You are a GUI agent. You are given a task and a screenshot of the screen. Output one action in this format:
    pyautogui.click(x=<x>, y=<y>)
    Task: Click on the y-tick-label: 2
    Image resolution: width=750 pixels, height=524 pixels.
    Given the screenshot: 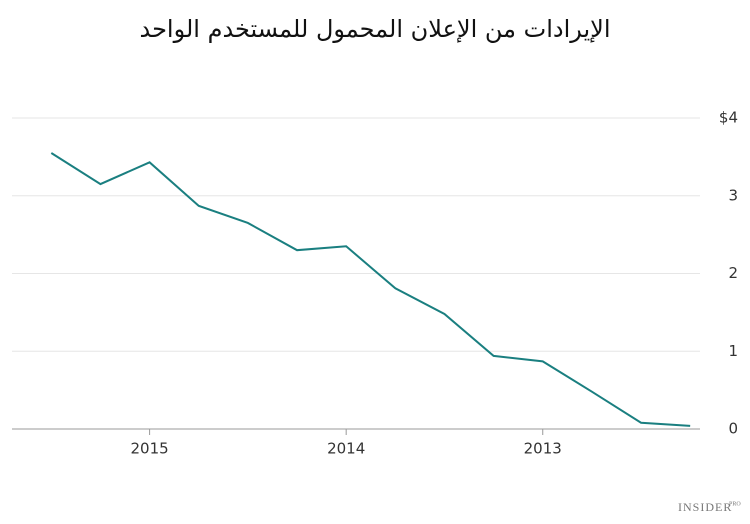 What is the action you would take?
    pyautogui.click(x=733, y=273)
    